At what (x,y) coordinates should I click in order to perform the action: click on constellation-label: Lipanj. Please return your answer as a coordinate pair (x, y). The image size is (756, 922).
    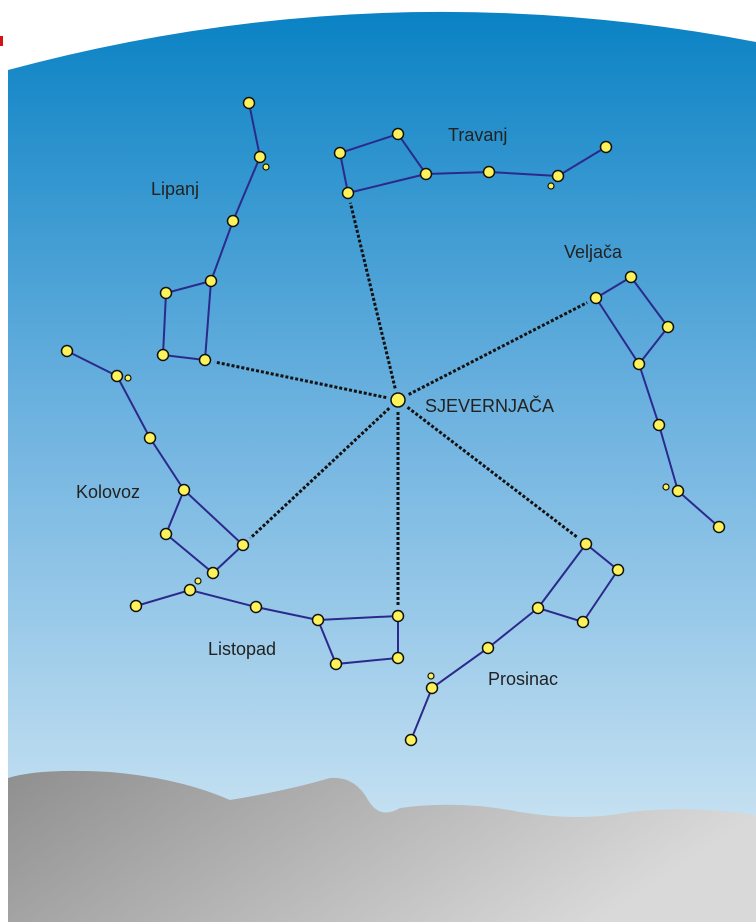
    Looking at the image, I should click on (175, 189).